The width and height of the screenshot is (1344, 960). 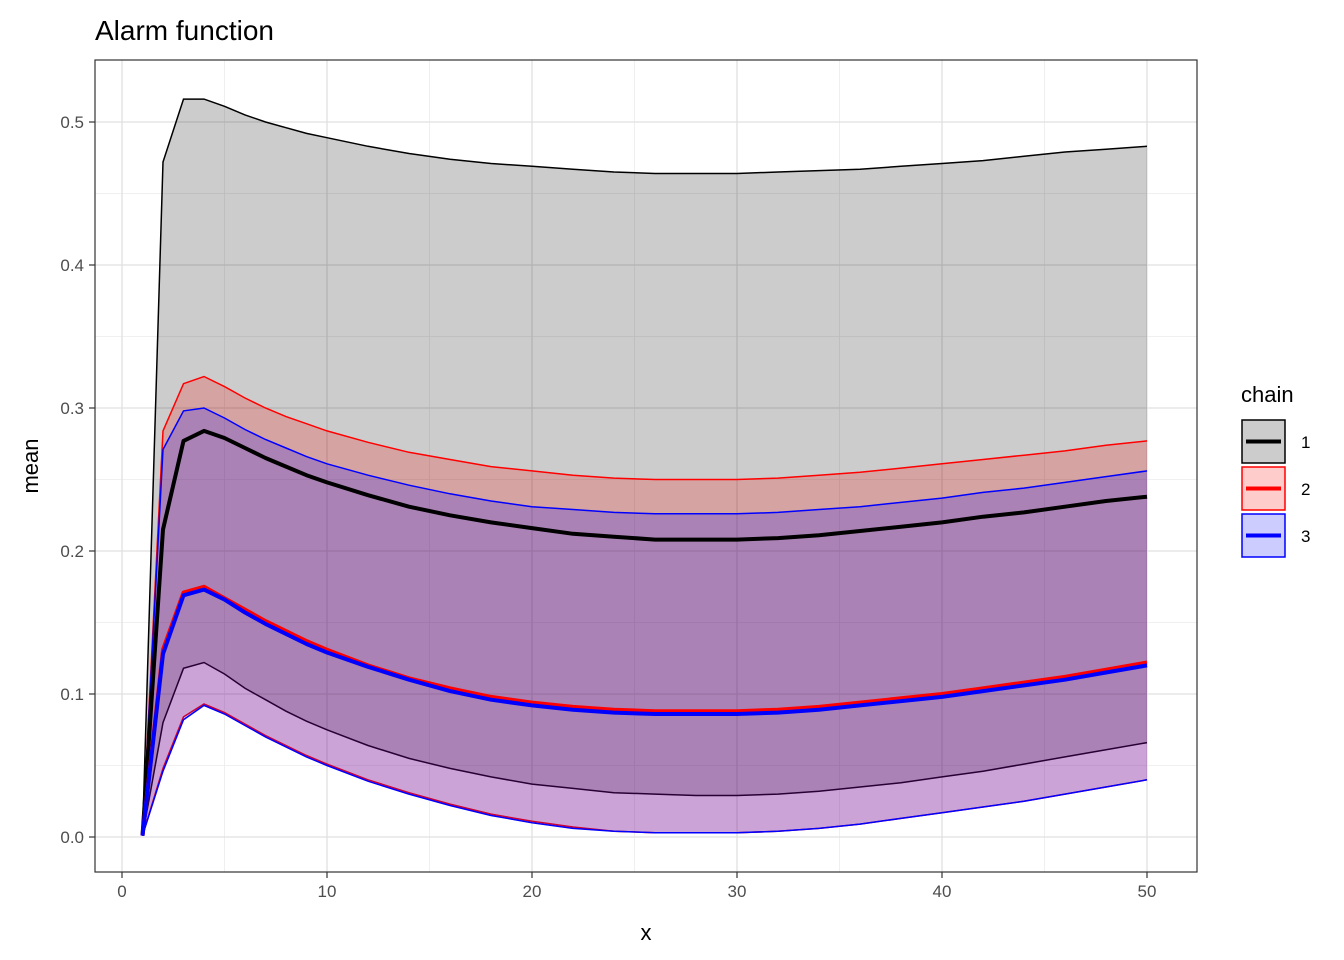 What do you see at coordinates (737, 891) in the screenshot?
I see `x-tick-label: 30` at bounding box center [737, 891].